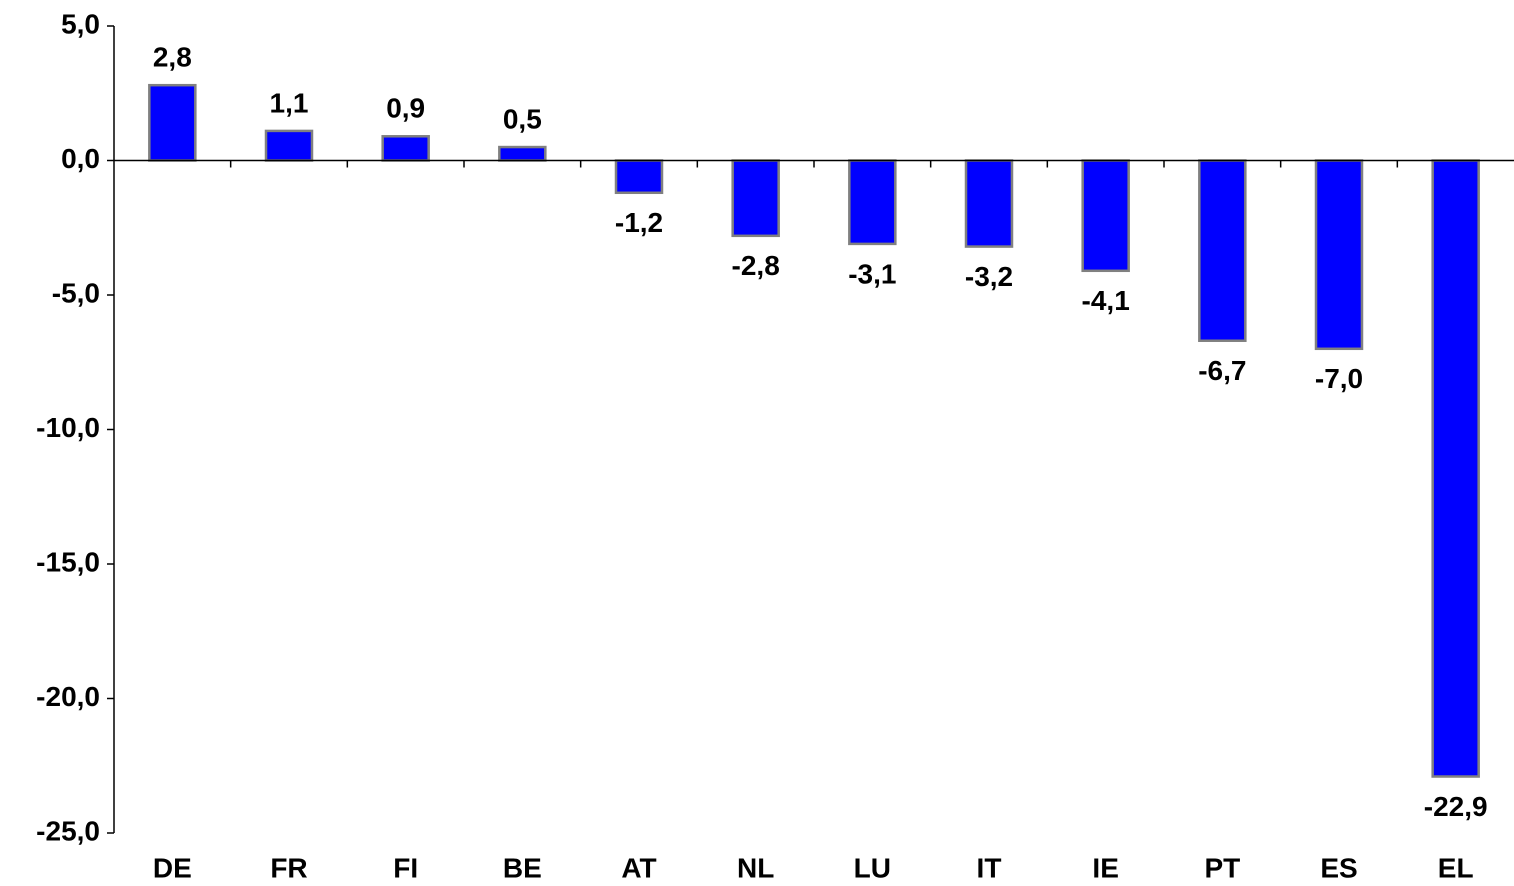  What do you see at coordinates (405, 867) in the screenshot?
I see `x-tick-label: FI` at bounding box center [405, 867].